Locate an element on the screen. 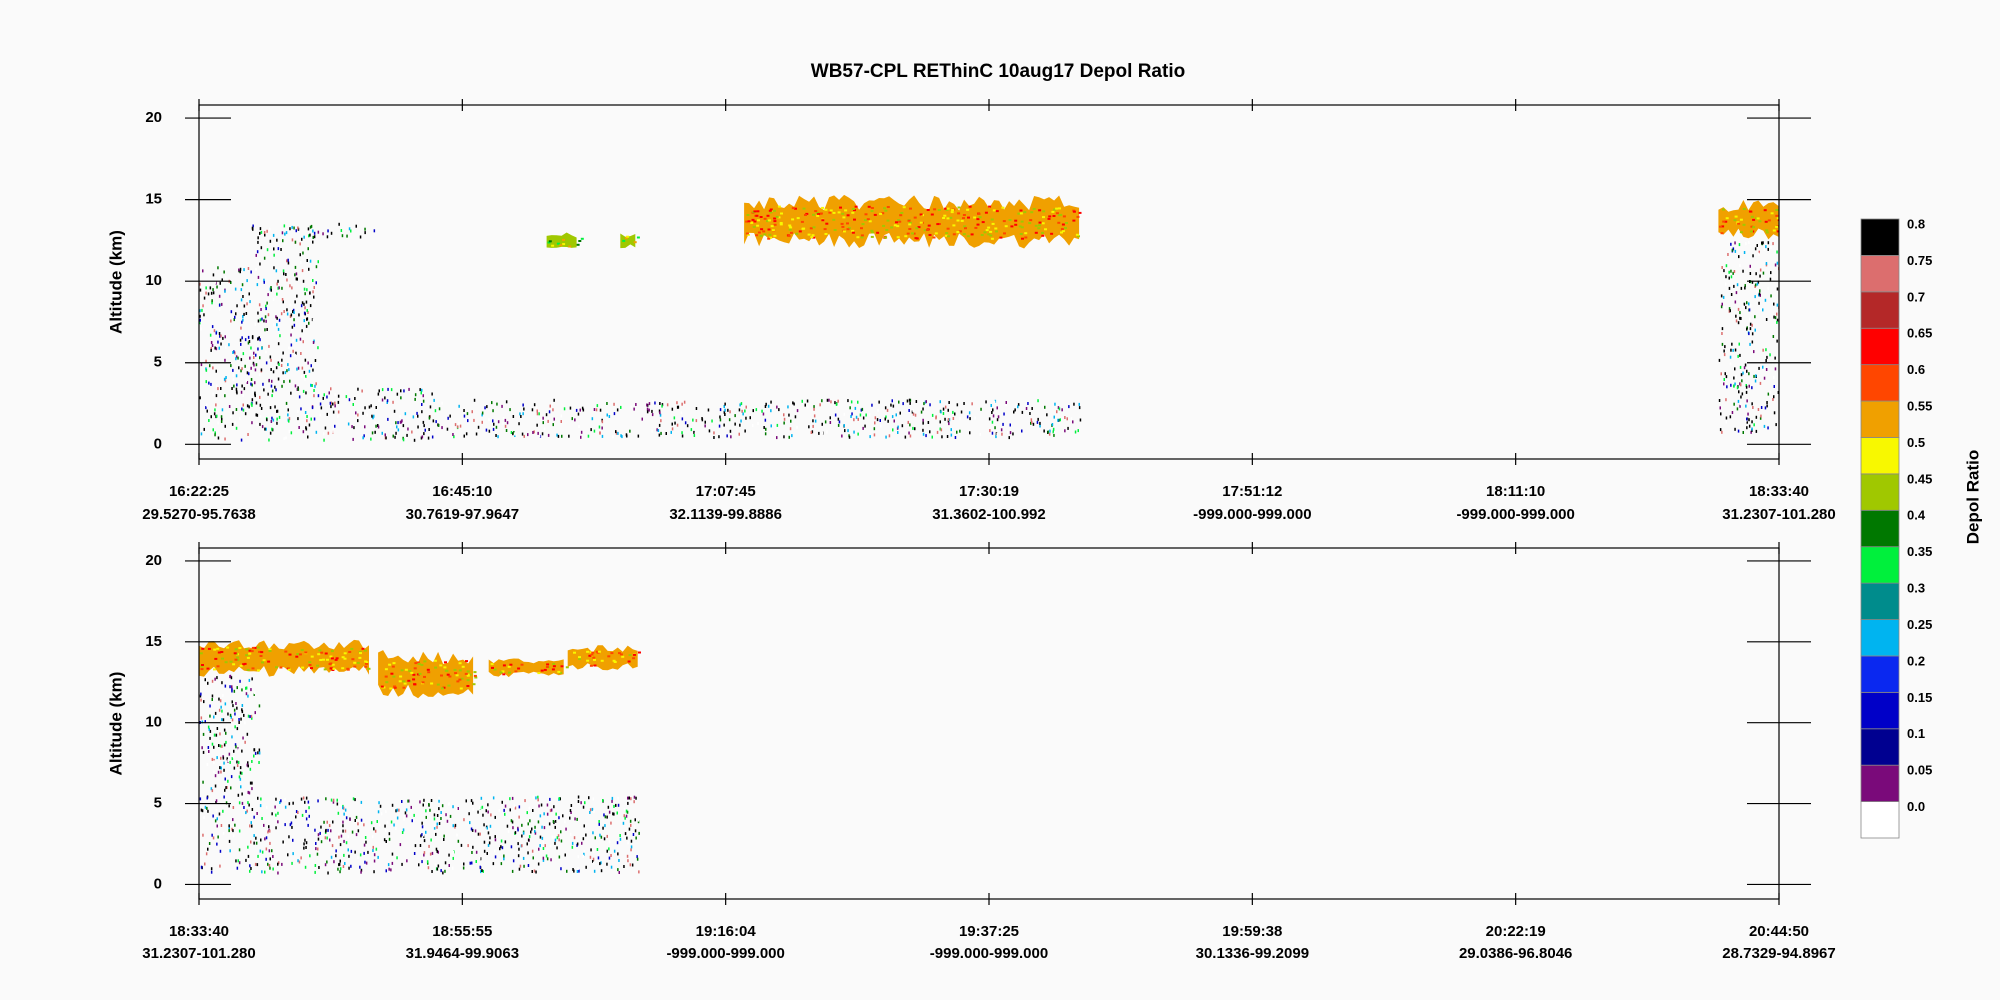 This screenshot has width=2000, height=1000. x-tick-label: 20:22:19 is located at coordinates (1516, 931).